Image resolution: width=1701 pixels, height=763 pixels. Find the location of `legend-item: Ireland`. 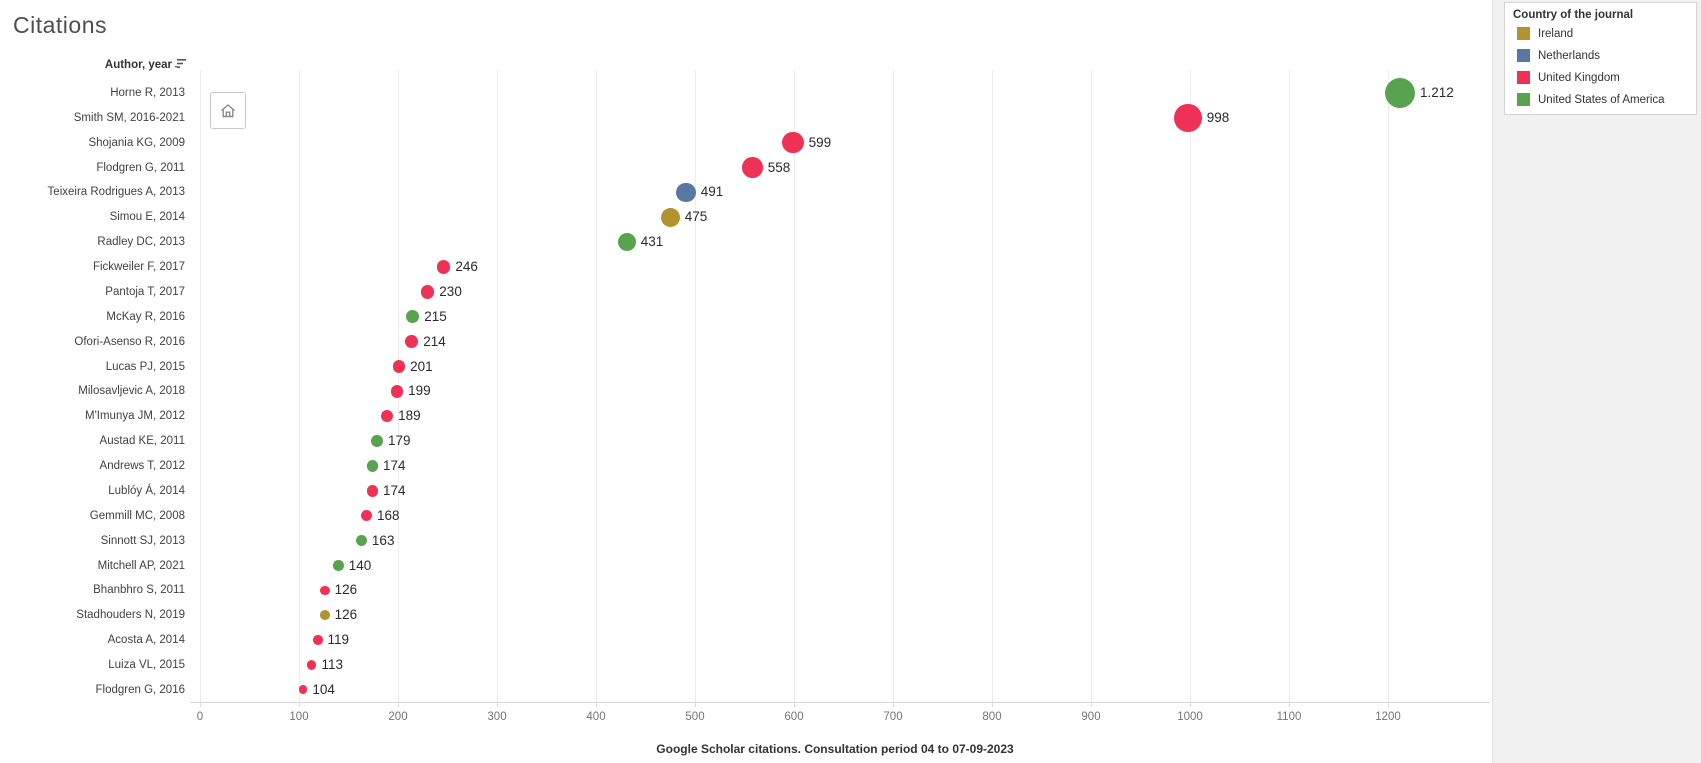

legend-item: Ireland is located at coordinates (1602, 33).